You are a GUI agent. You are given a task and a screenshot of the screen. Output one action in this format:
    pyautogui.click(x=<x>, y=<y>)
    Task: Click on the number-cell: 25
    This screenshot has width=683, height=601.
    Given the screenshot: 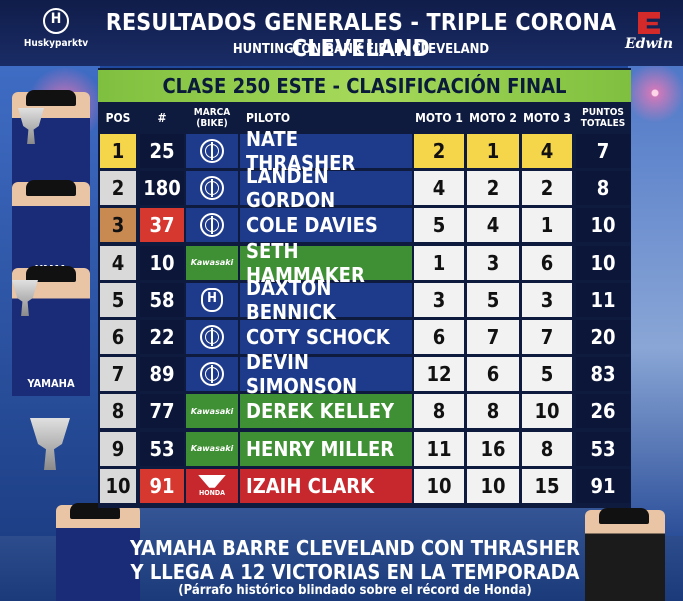 What is the action you would take?
    pyautogui.click(x=162, y=151)
    